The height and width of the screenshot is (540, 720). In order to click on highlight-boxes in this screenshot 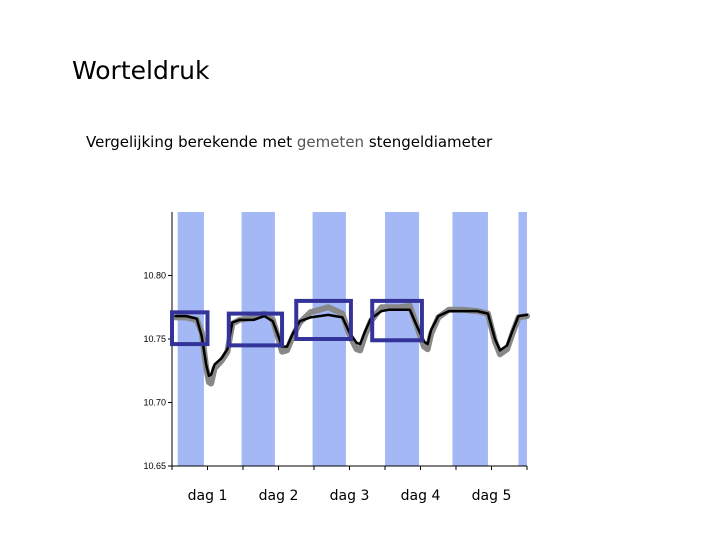, I will do `click(297, 323)`.